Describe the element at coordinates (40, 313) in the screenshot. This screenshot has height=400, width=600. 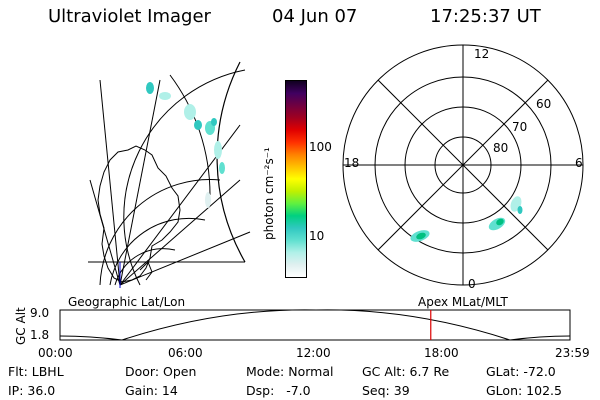
I see `altitude-tick-high: 9.0` at that location.